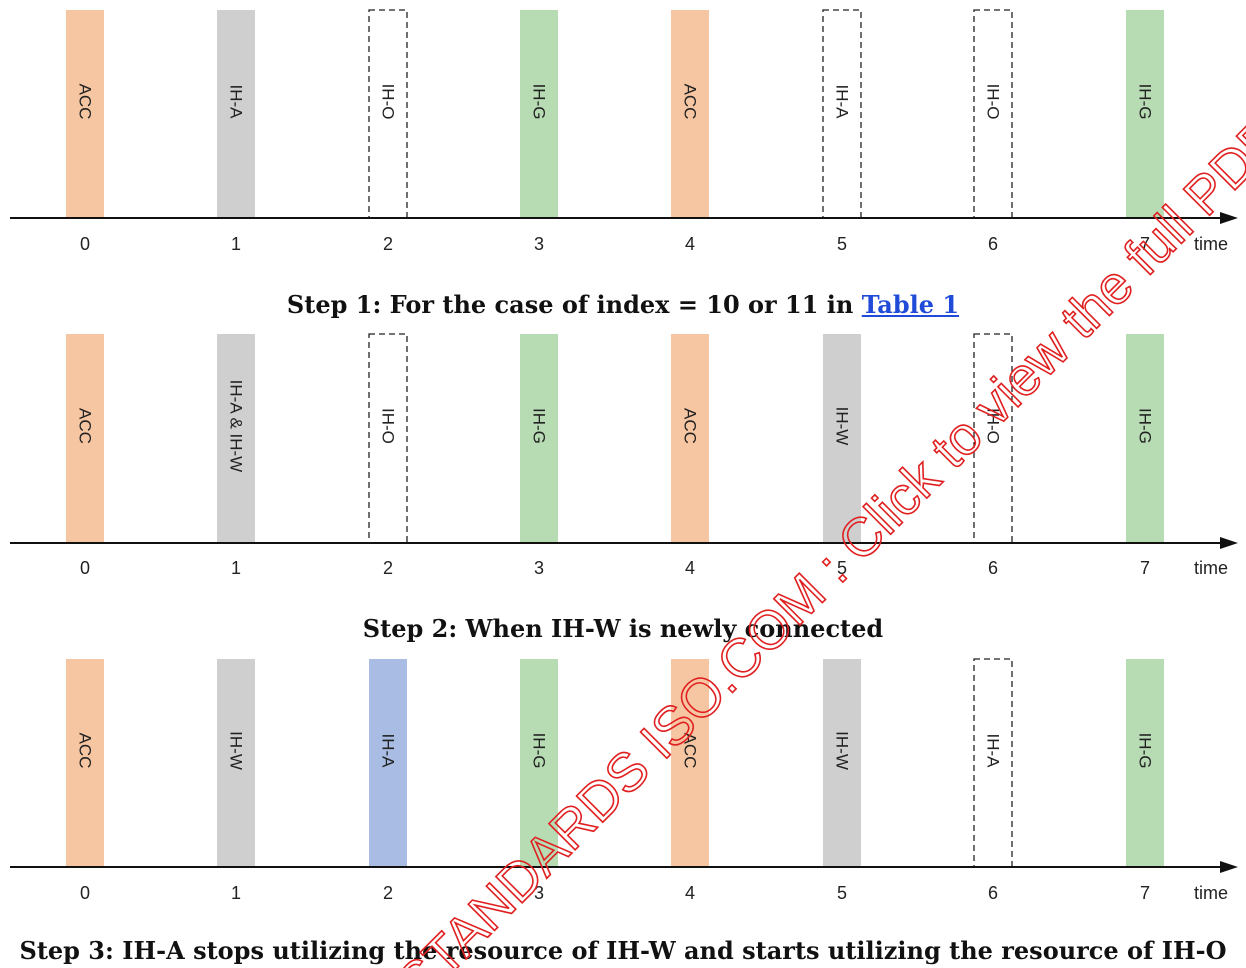 The width and height of the screenshot is (1246, 968). What do you see at coordinates (236, 426) in the screenshot?
I see `slot-label: IH-A & IH-W` at bounding box center [236, 426].